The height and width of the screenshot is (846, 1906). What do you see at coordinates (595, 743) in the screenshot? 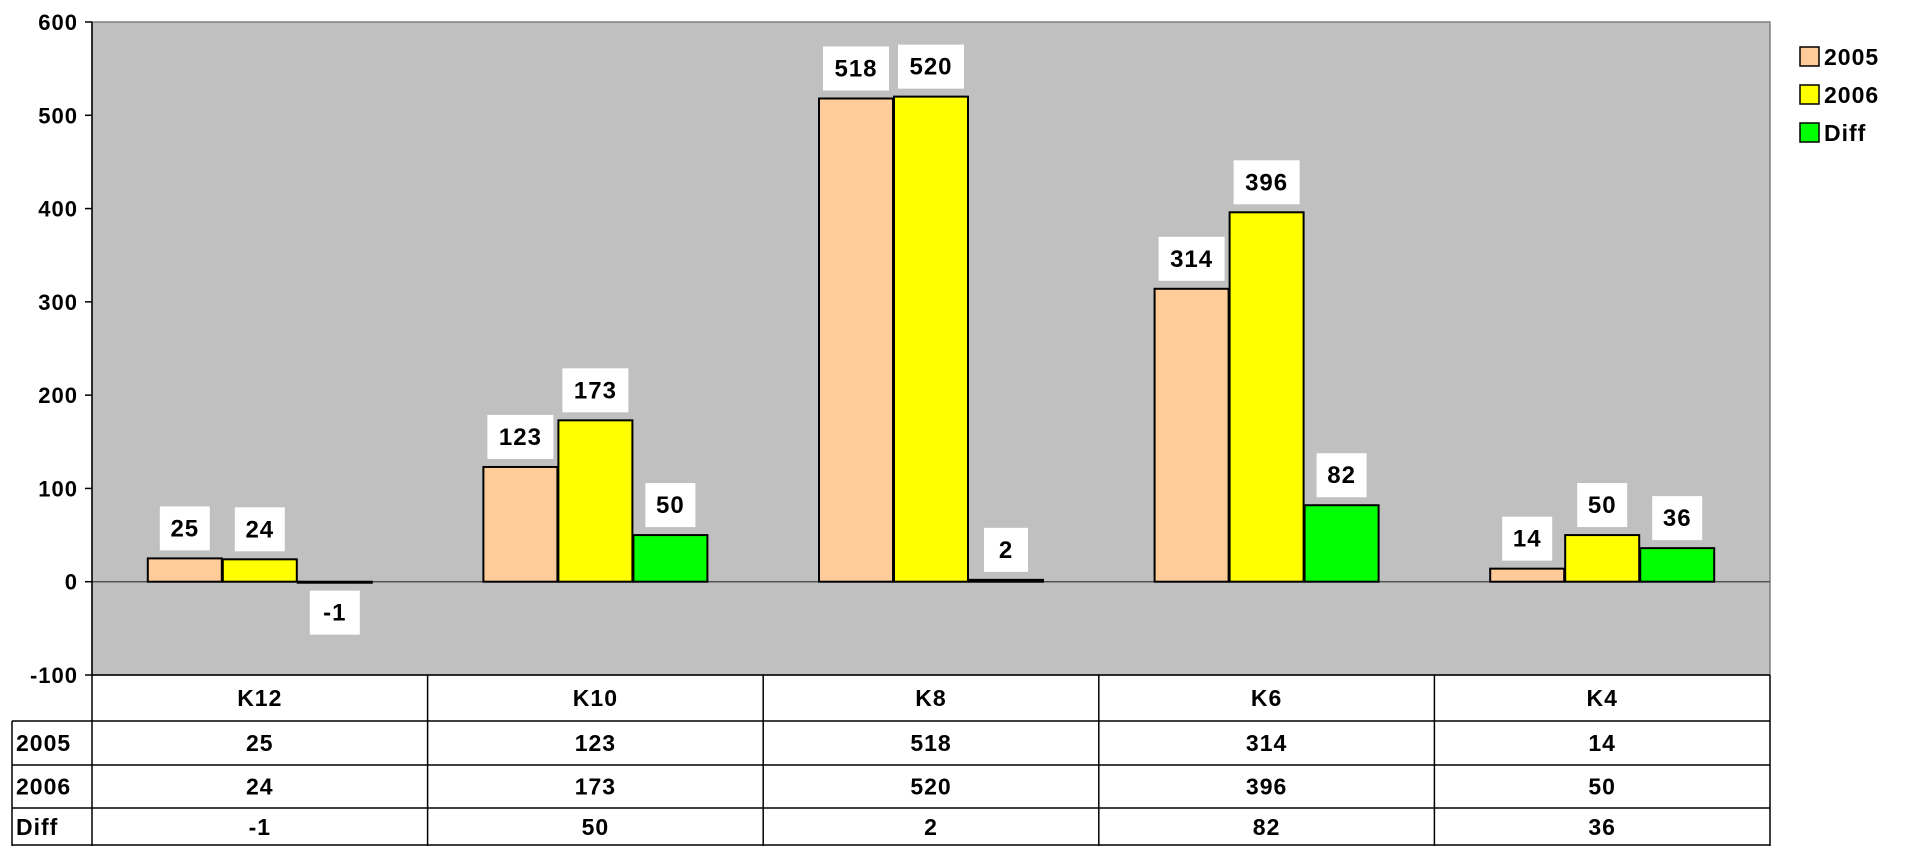
I see `table-cell: 123` at bounding box center [595, 743].